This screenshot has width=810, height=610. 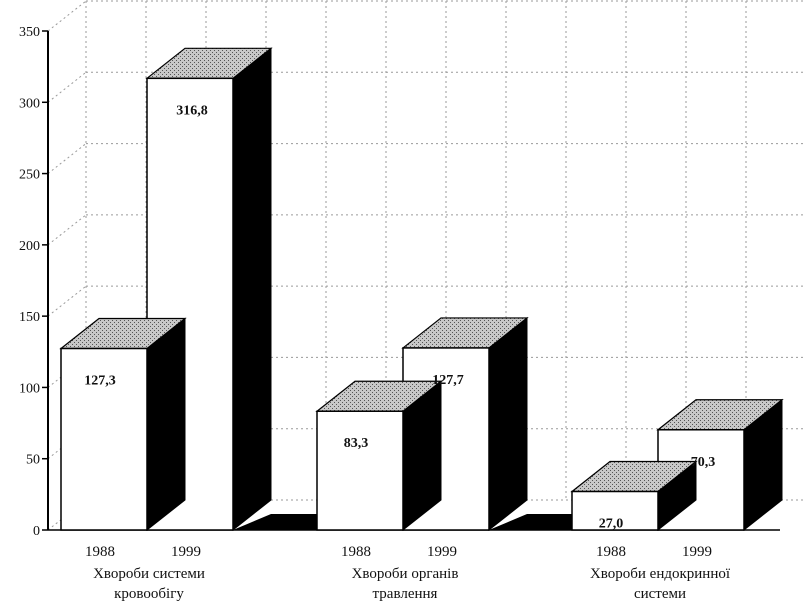 What do you see at coordinates (405, 594) in the screenshot?
I see `category-label: травлення` at bounding box center [405, 594].